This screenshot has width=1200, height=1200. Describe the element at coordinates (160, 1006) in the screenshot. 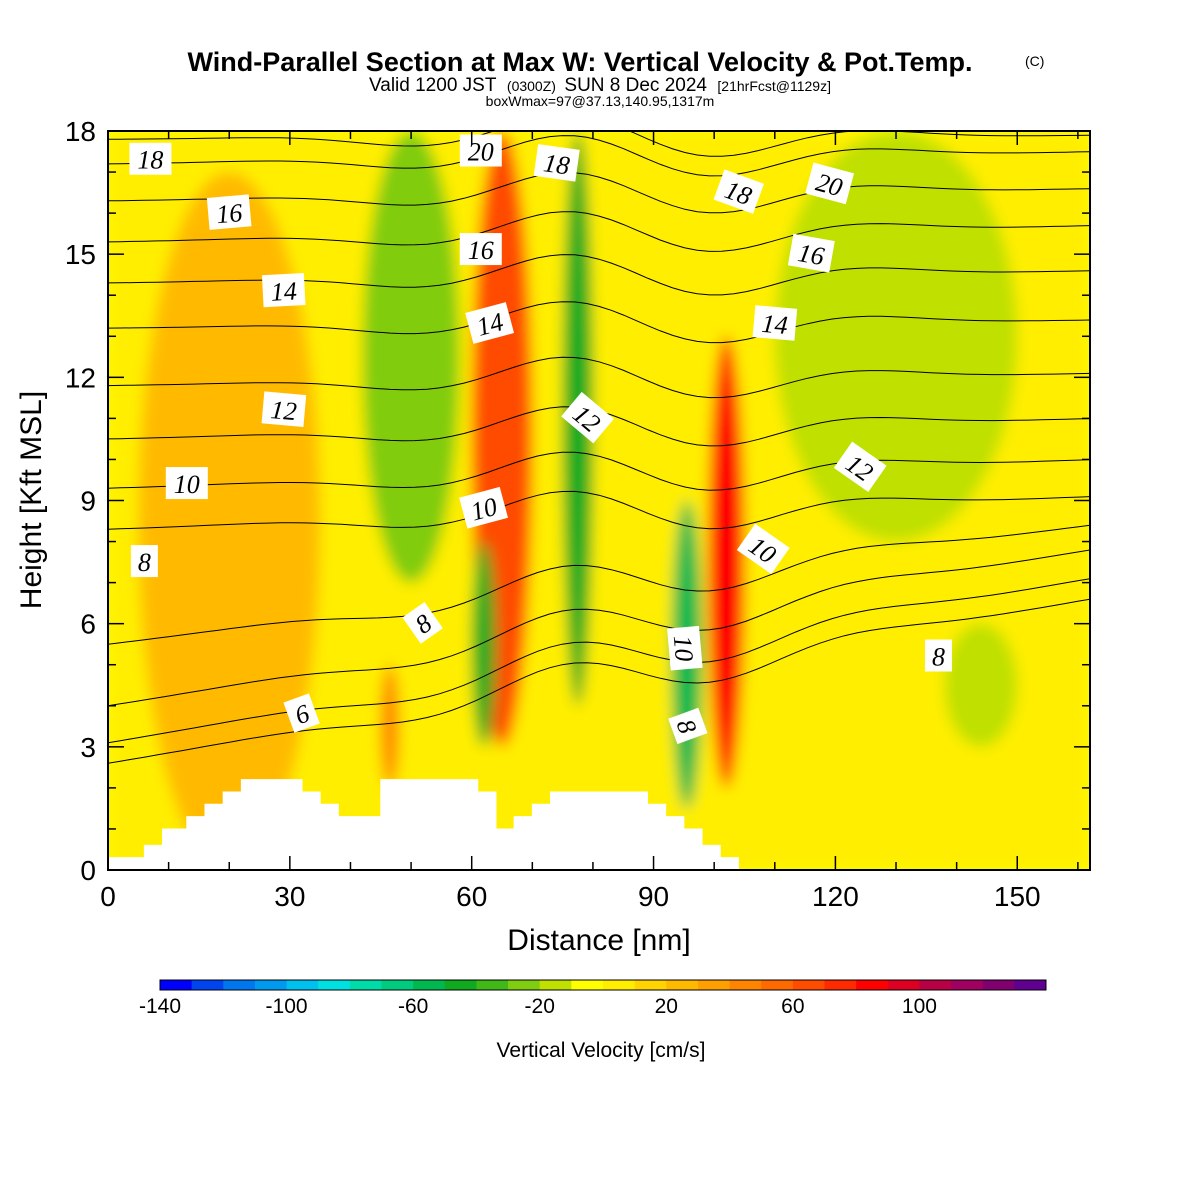

I see `colorbar-tick-label: -140` at that location.